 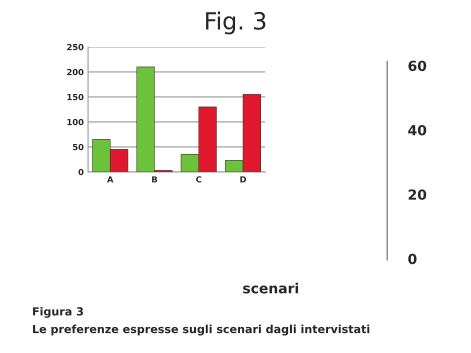 What do you see at coordinates (412, 259) in the screenshot?
I see `text: 0` at bounding box center [412, 259].